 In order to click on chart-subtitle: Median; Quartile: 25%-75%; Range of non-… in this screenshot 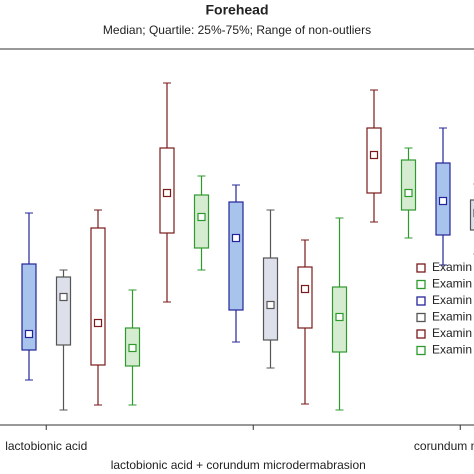, I will do `click(237, 30)`.